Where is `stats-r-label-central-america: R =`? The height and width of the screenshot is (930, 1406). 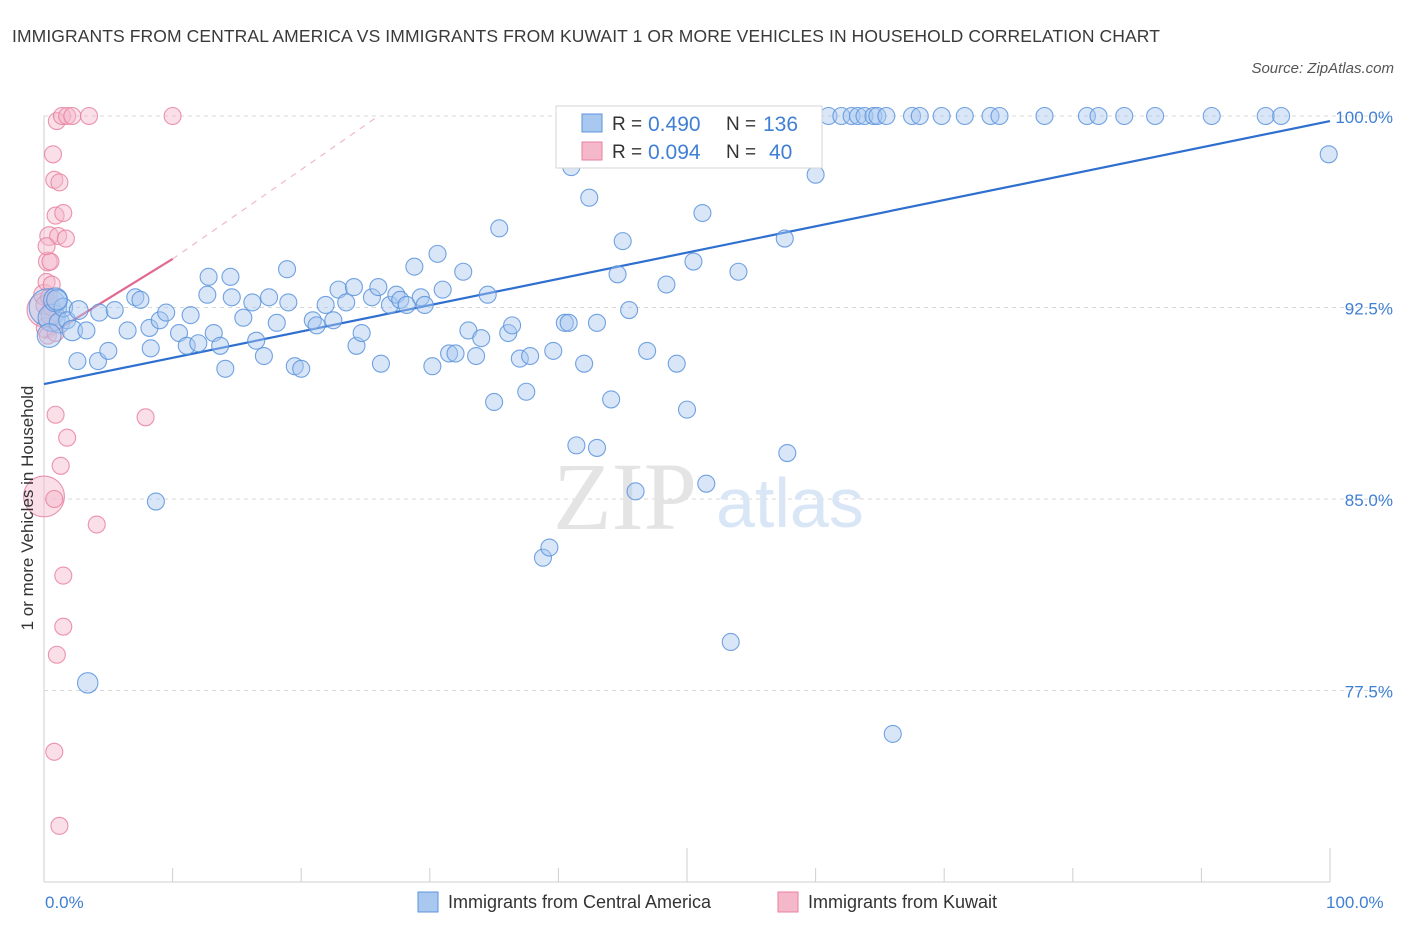
stats-r-label-central-america: R = is located at coordinates (627, 124).